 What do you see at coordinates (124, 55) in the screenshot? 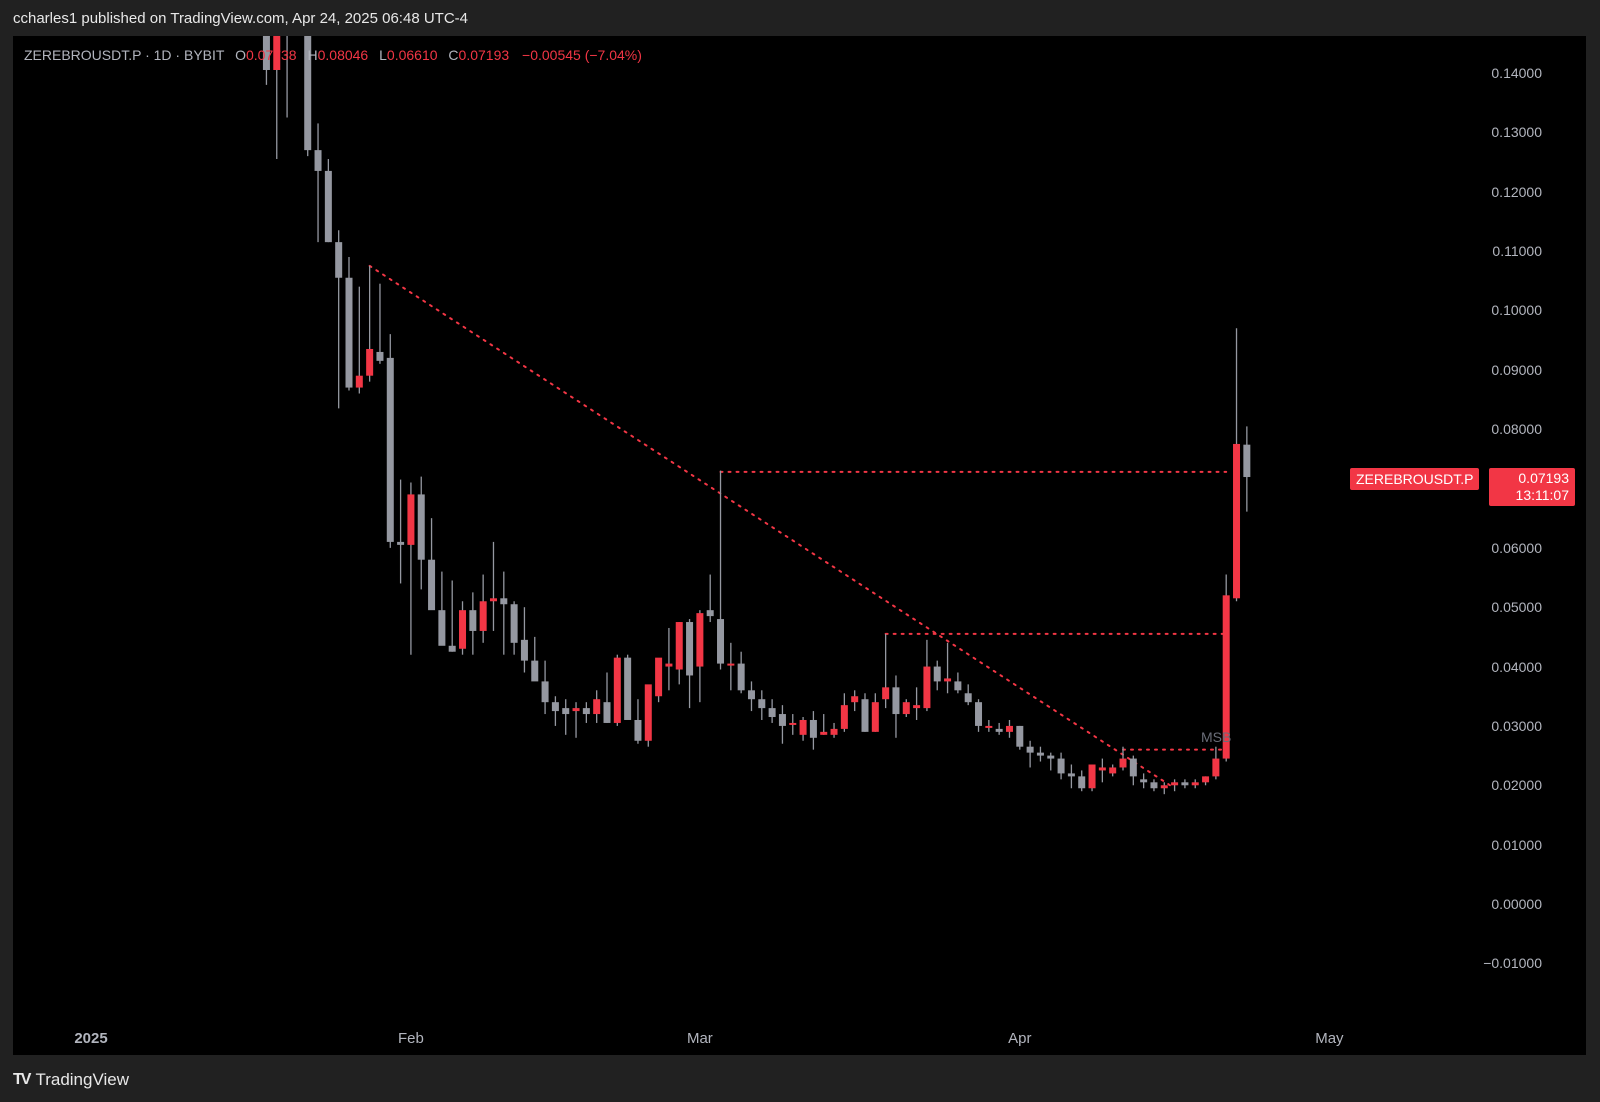
I see `symbol-info: ZEREBROUSDT.P · 1D · BYBIT` at bounding box center [124, 55].